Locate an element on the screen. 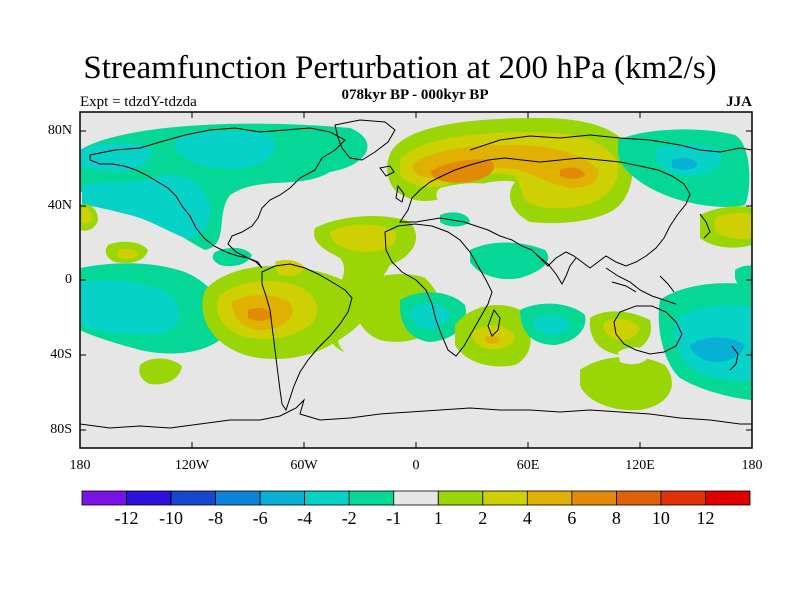  colorbar-label: -8 is located at coordinates (216, 518).